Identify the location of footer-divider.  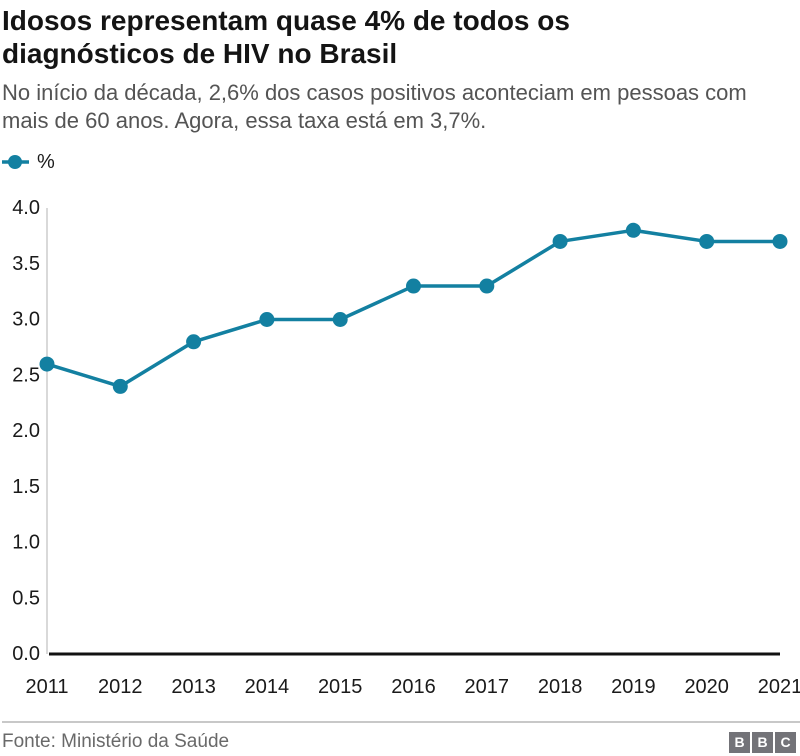
(401, 722).